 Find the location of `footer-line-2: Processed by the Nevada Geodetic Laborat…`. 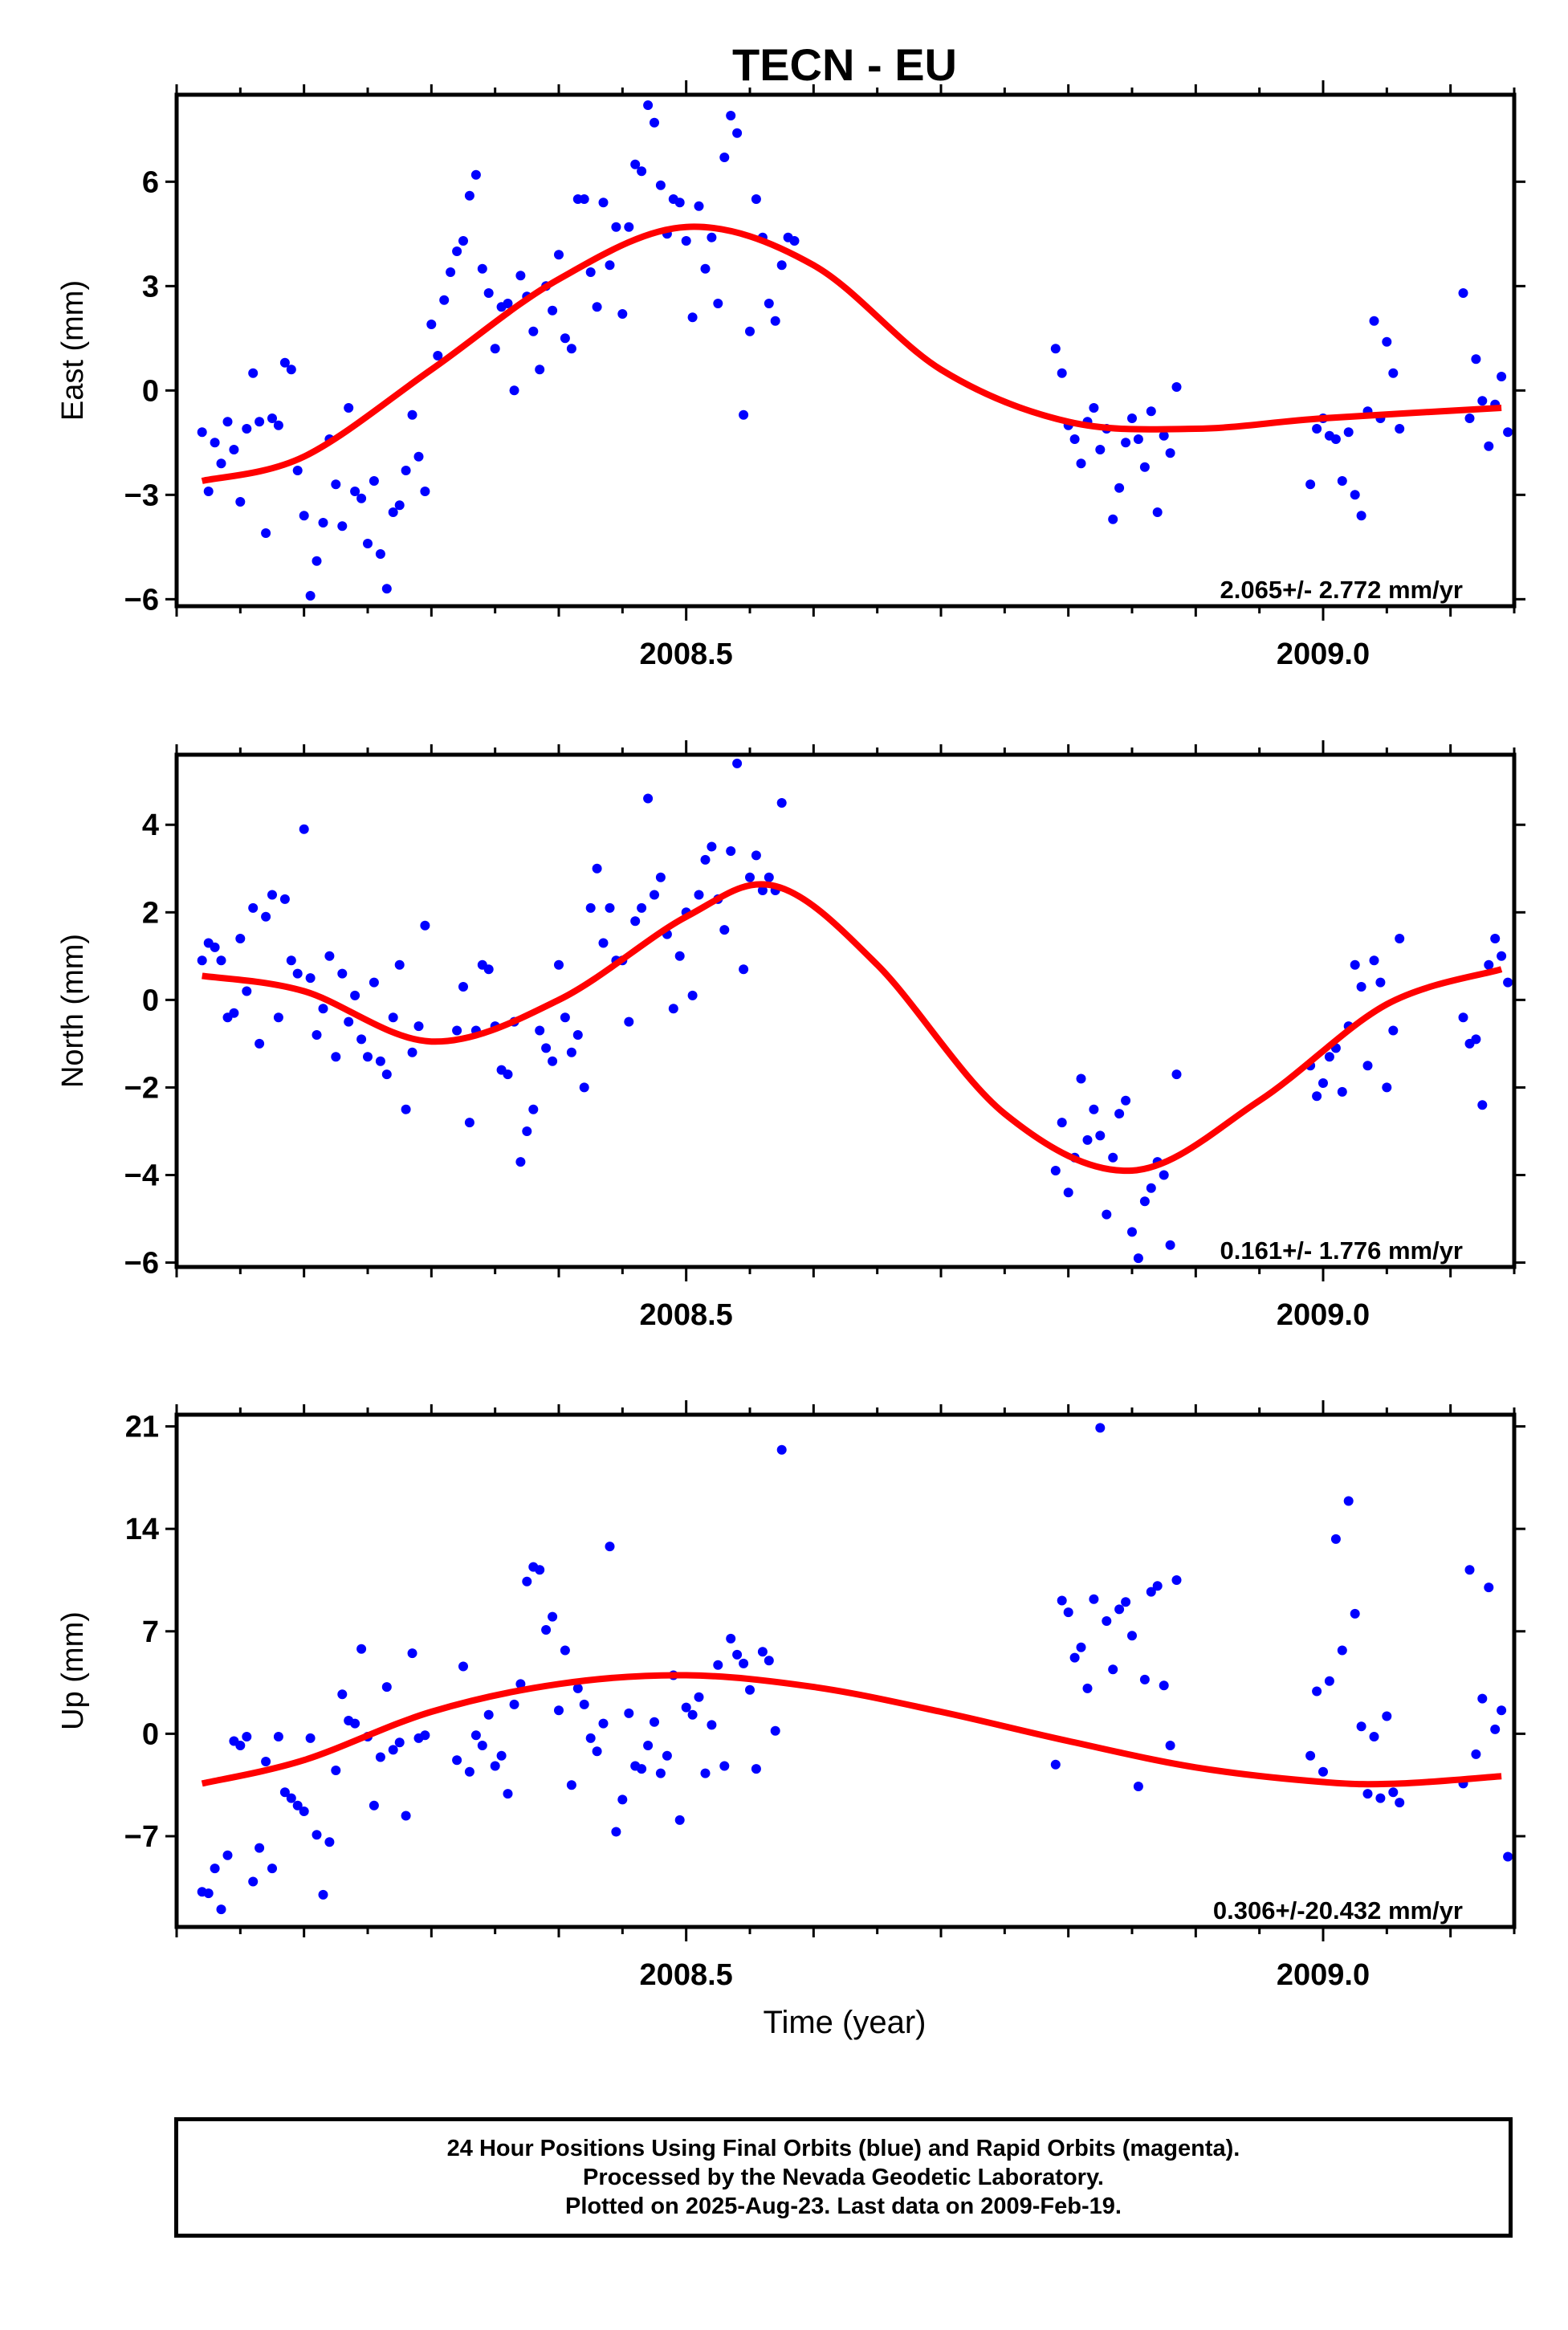

footer-line-2: Processed by the Nevada Geodetic Laborat… is located at coordinates (843, 2177).